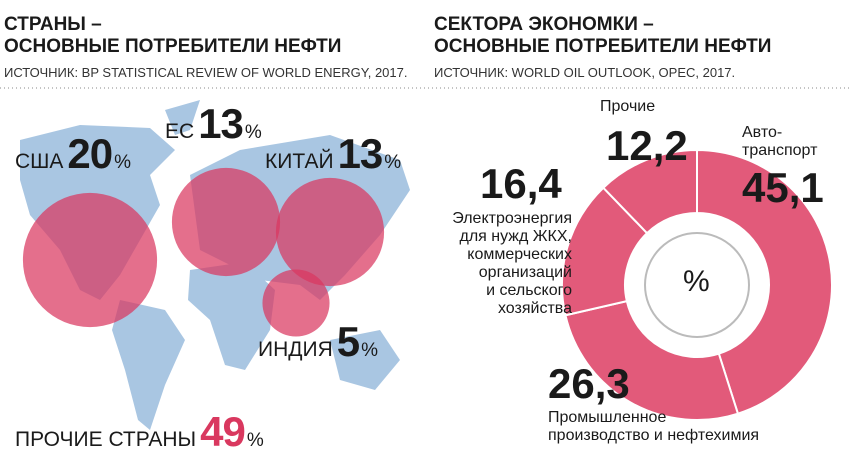 The width and height of the screenshot is (849, 463). What do you see at coordinates (654, 426) in the screenshot?
I see `category-label: Промышленное производство и нефтехимия` at bounding box center [654, 426].